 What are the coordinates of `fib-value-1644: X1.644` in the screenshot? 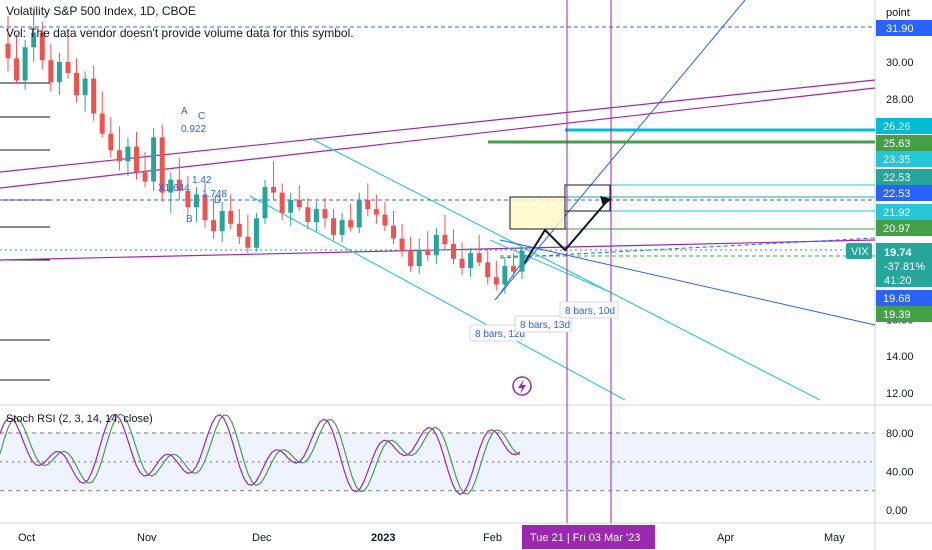 It's located at (174, 188).